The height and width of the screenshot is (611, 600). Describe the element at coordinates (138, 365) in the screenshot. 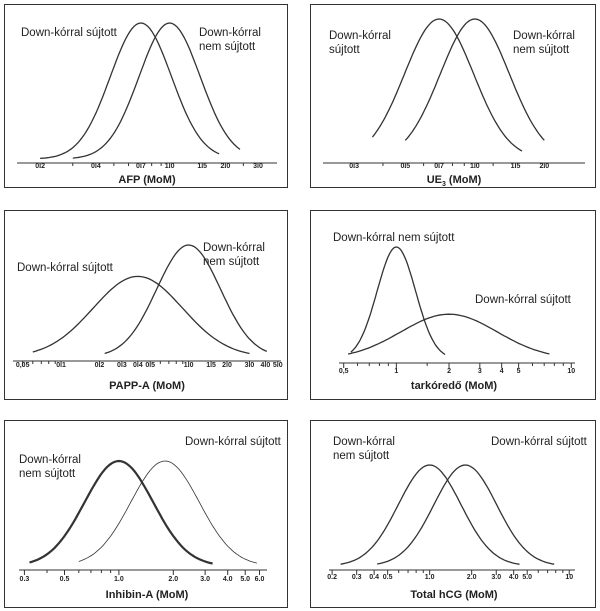

I see `pappa-tick-label: 0.4` at that location.